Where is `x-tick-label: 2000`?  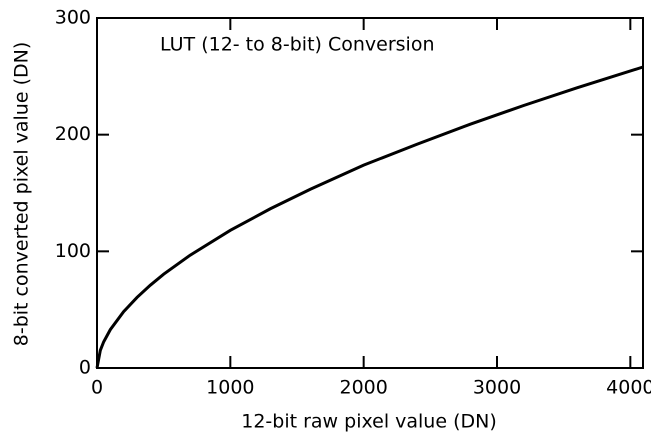
x-tick-label: 2000 is located at coordinates (363, 388).